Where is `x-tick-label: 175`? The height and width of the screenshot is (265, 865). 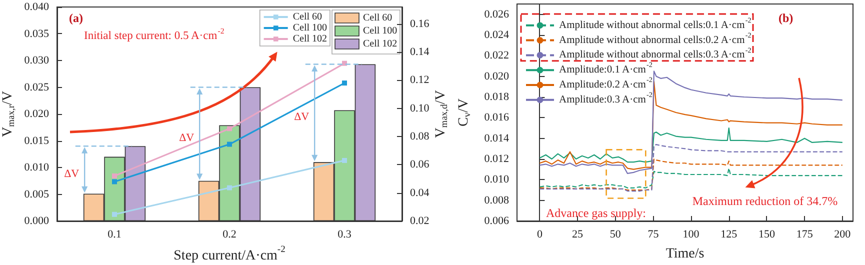
x-tick-label: 175 is located at coordinates (805, 234).